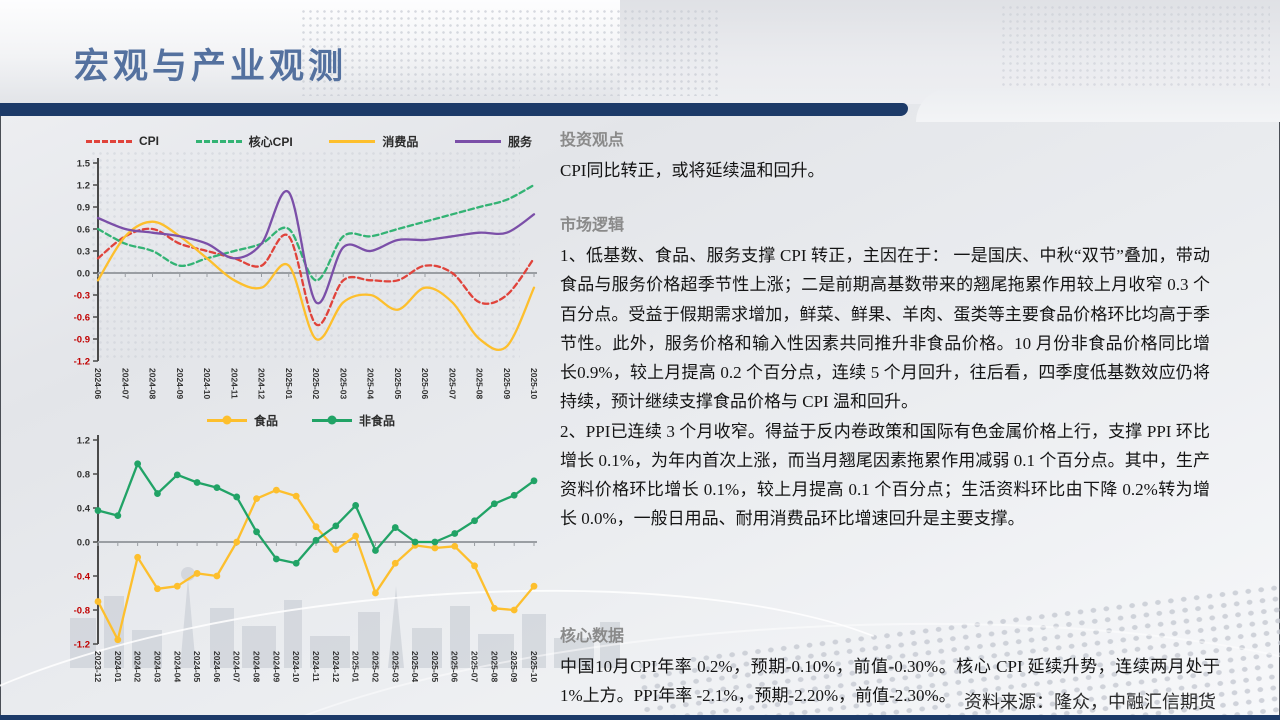 Image resolution: width=1280 pixels, height=720 pixels. Describe the element at coordinates (592, 636) in the screenshot. I see `core-heading: 核心数据` at that location.